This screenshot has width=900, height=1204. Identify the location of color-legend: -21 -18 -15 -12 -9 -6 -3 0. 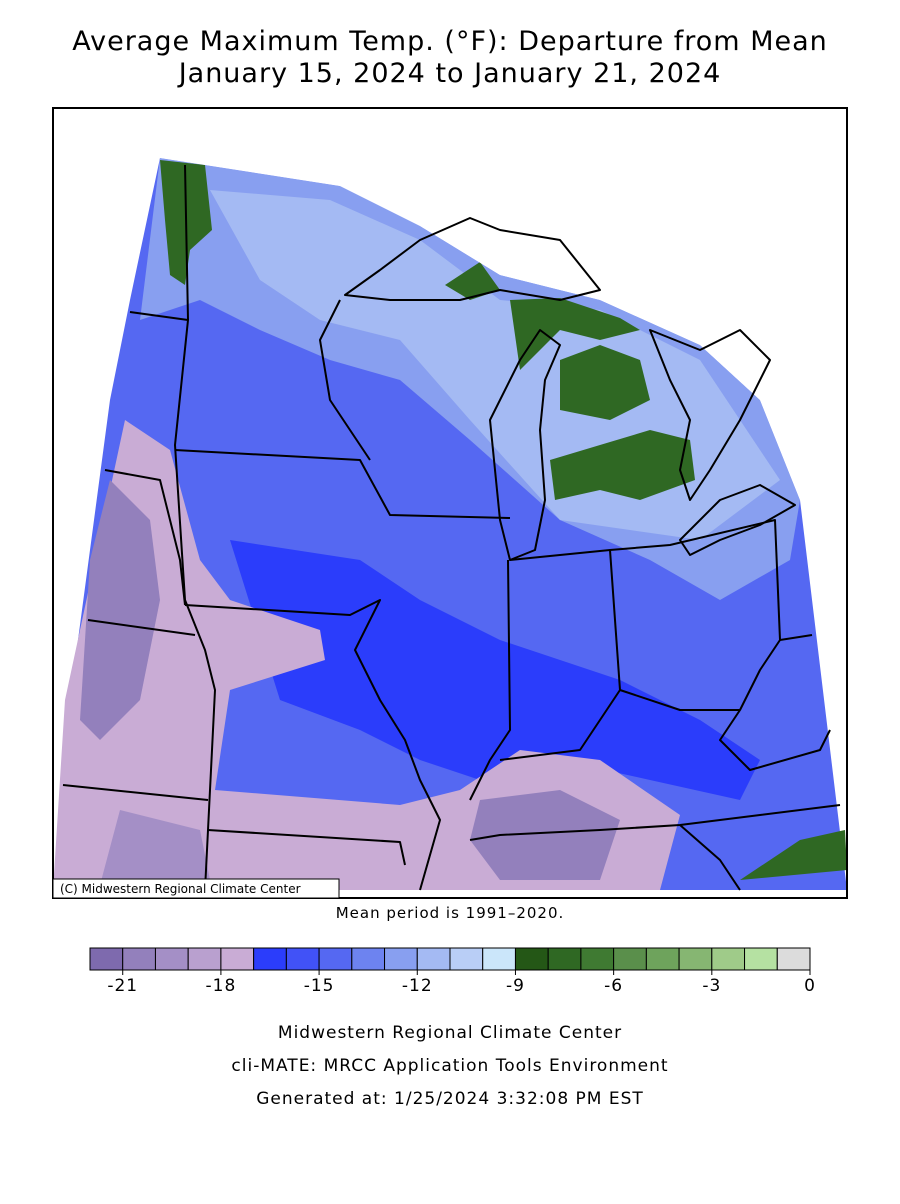
(452, 971).